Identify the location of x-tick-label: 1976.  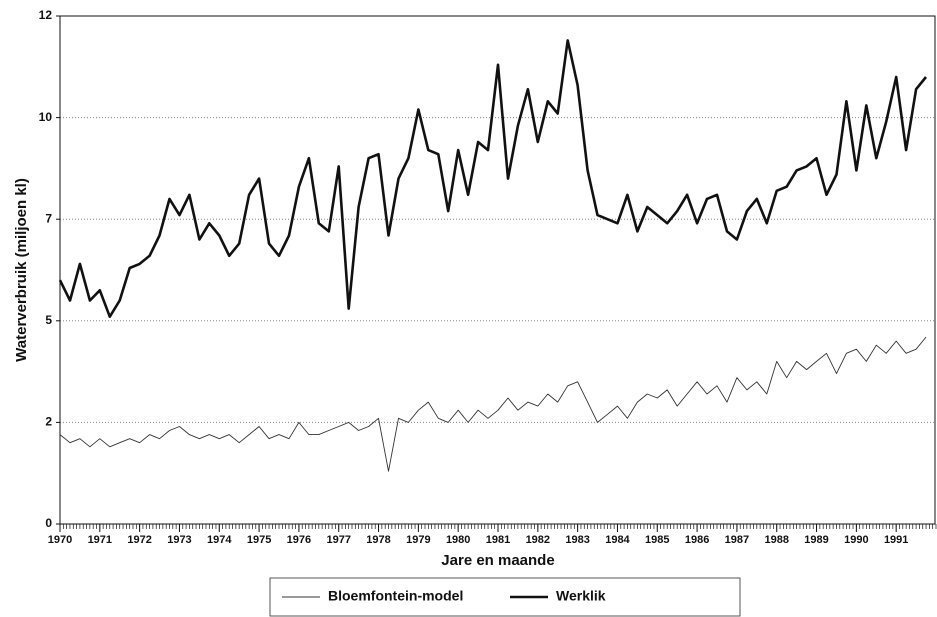
(299, 540).